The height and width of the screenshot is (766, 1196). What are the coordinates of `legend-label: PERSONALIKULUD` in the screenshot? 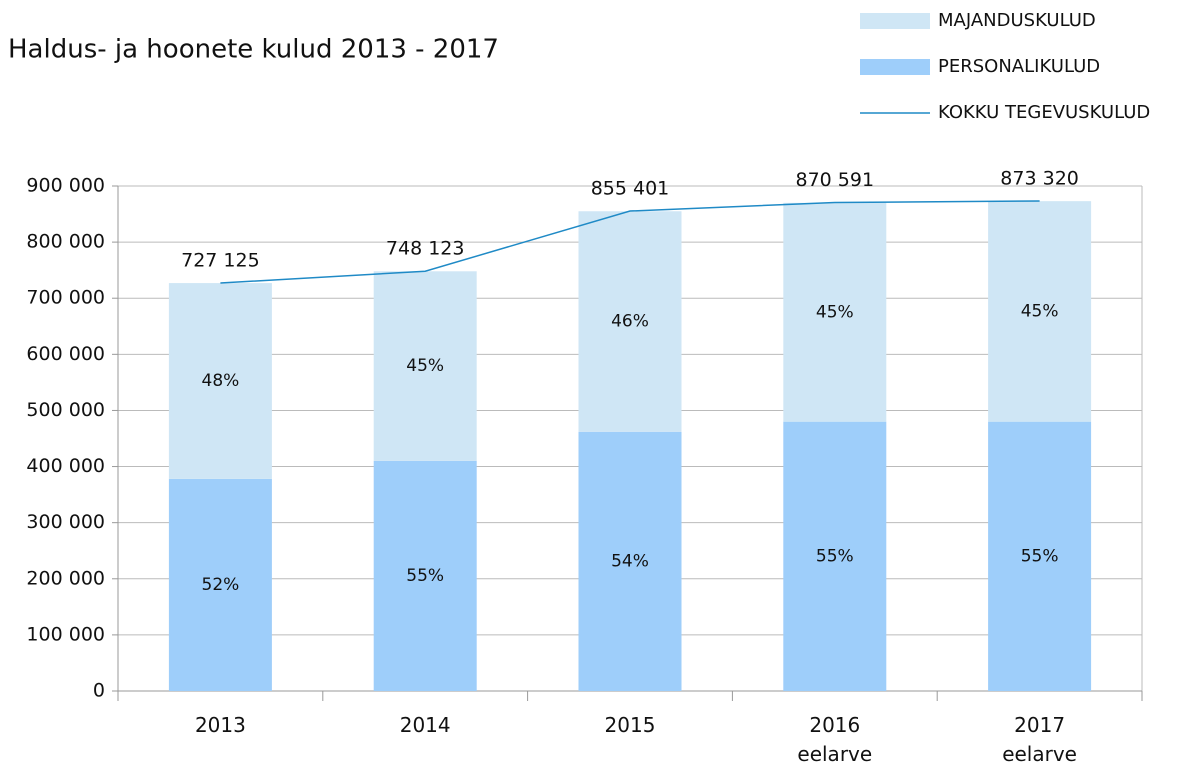 It's located at (1019, 66).